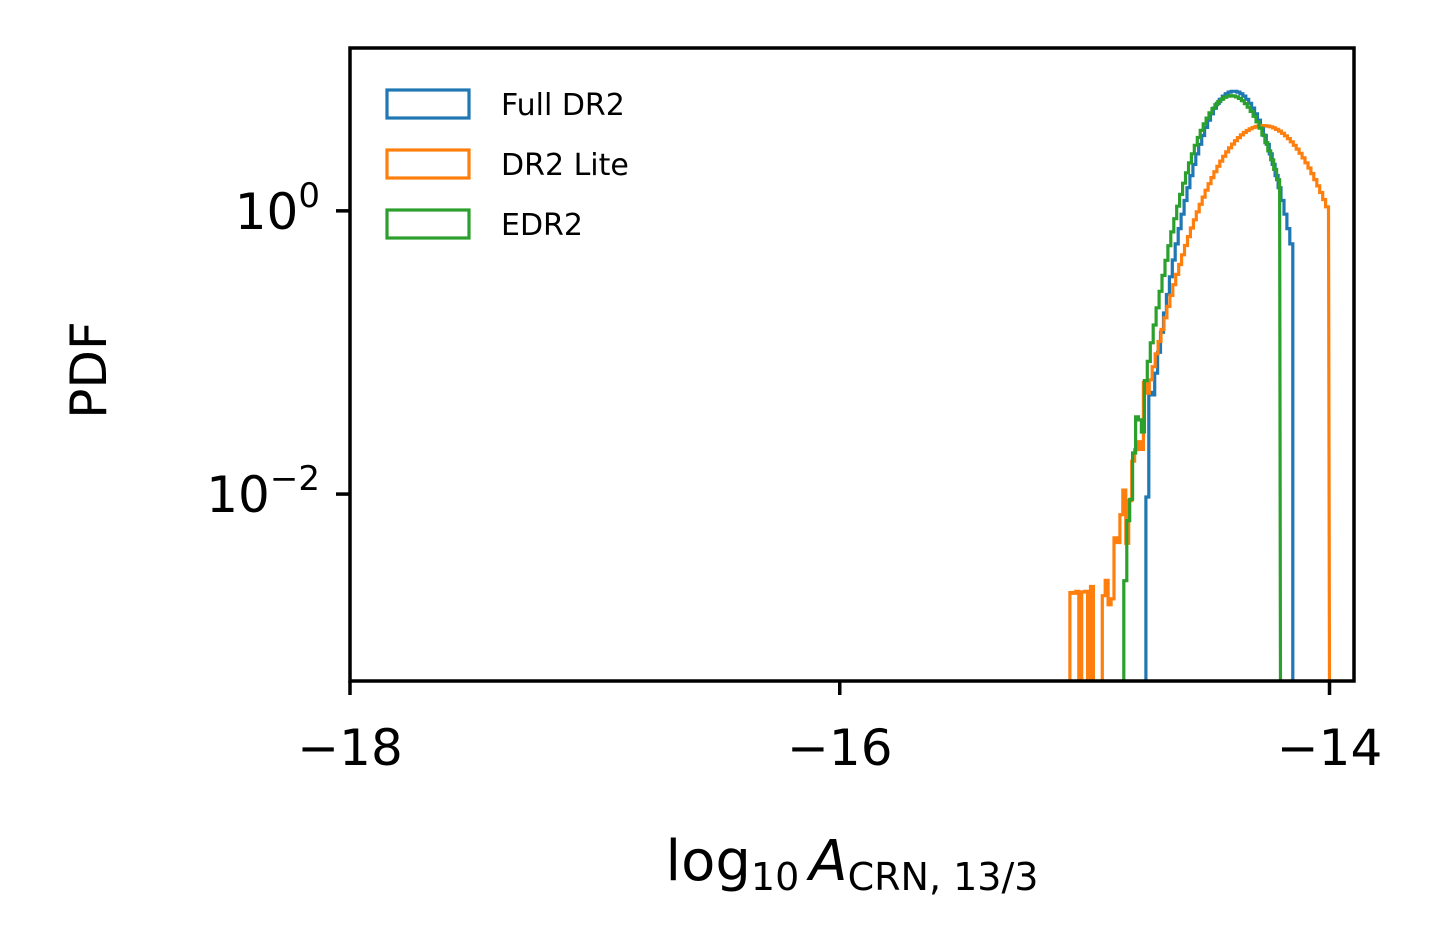 This screenshot has width=1453, height=950. I want to click on x-axis-label: log10 ACRN, 13/3, so click(852, 864).